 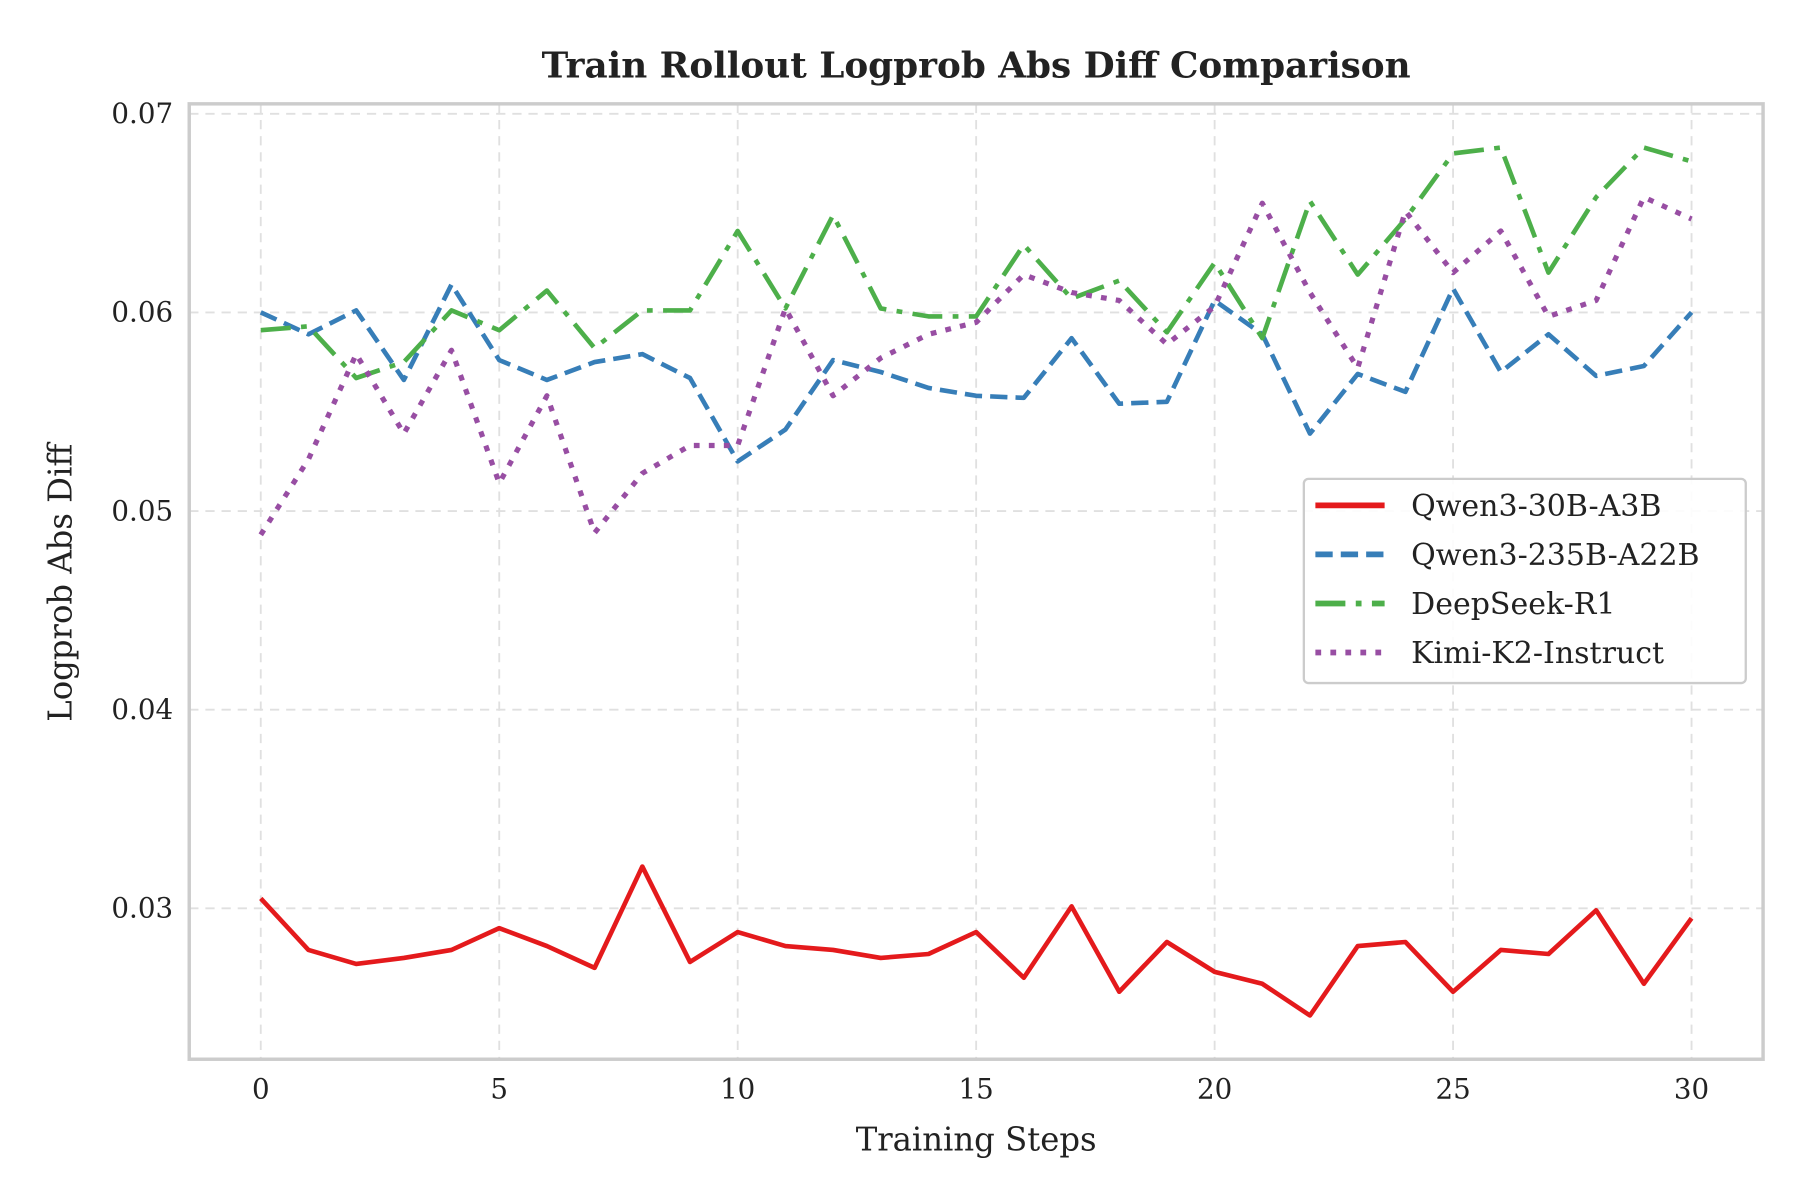 What do you see at coordinates (1691, 1088) in the screenshot?
I see `x-tick-label: 30` at bounding box center [1691, 1088].